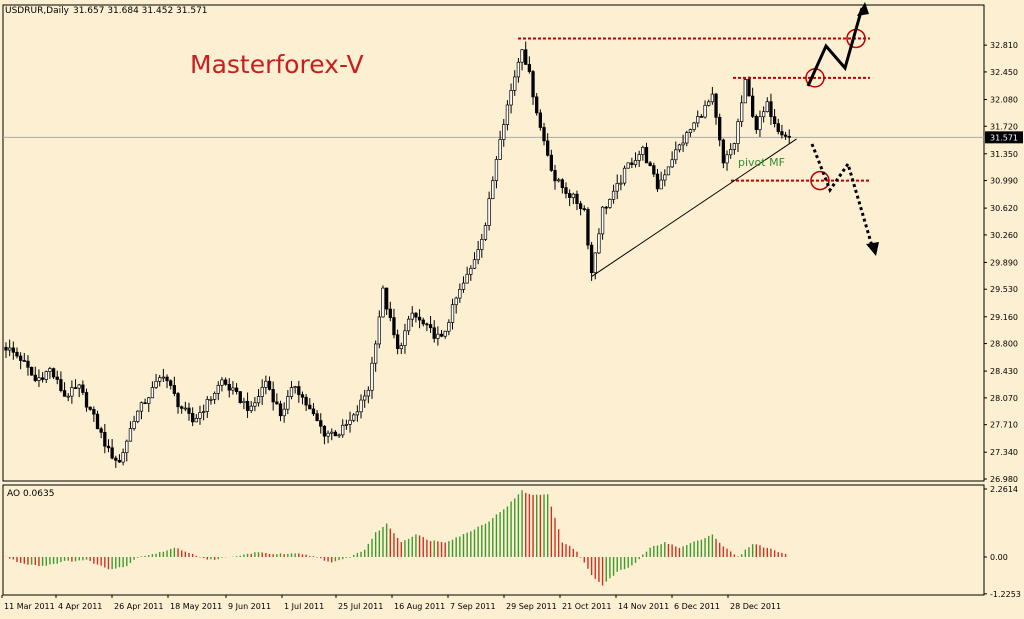 This screenshot has height=619, width=1024. Describe the element at coordinates (1004, 126) in the screenshot. I see `price-tick-label: 31.720` at that location.